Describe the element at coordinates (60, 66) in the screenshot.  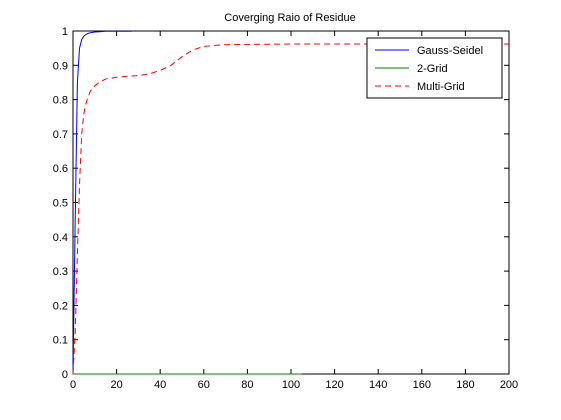
I see `y-tick-label: 0.9` at that location.